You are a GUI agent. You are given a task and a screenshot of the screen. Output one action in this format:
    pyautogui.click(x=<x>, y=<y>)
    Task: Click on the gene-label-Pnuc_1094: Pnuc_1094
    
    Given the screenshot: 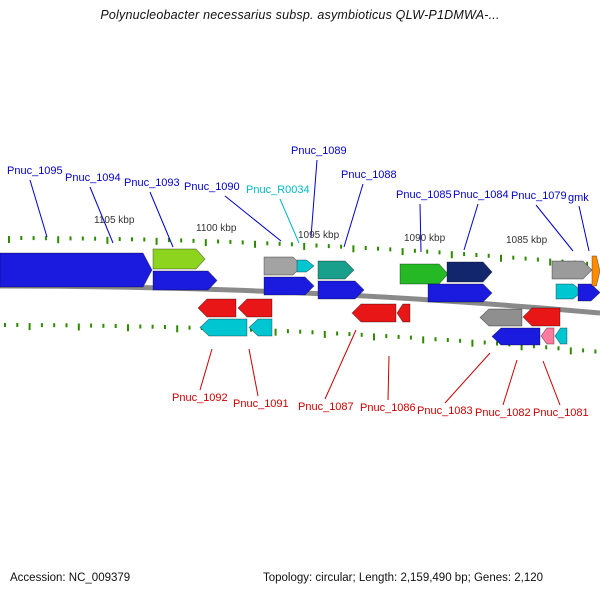 What is the action you would take?
    pyautogui.click(x=93, y=178)
    